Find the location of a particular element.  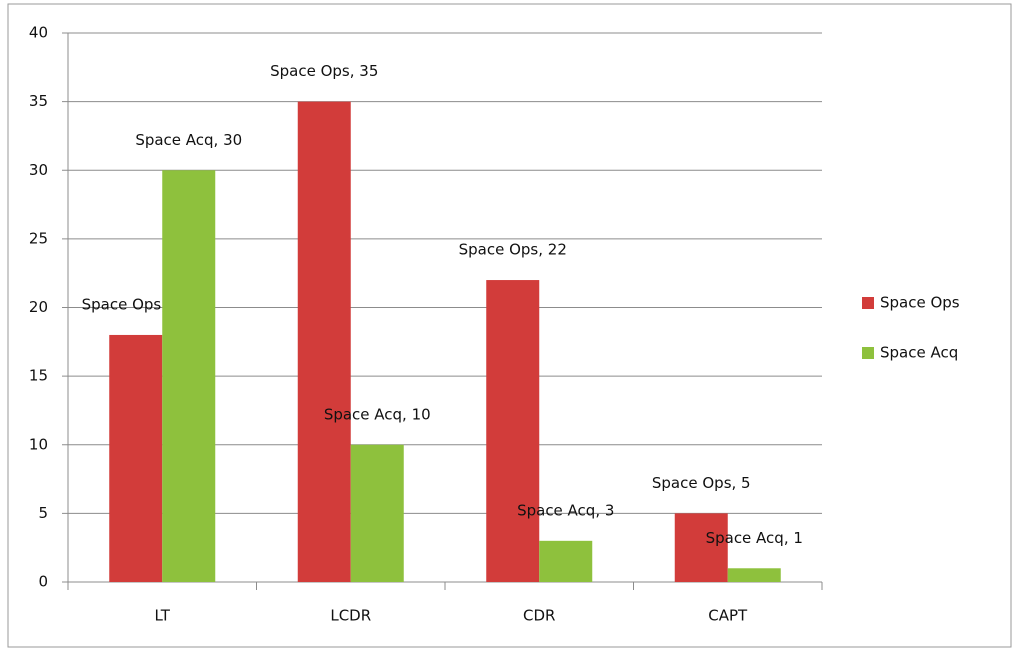

data-label: Space Ops, 22 is located at coordinates (513, 250).